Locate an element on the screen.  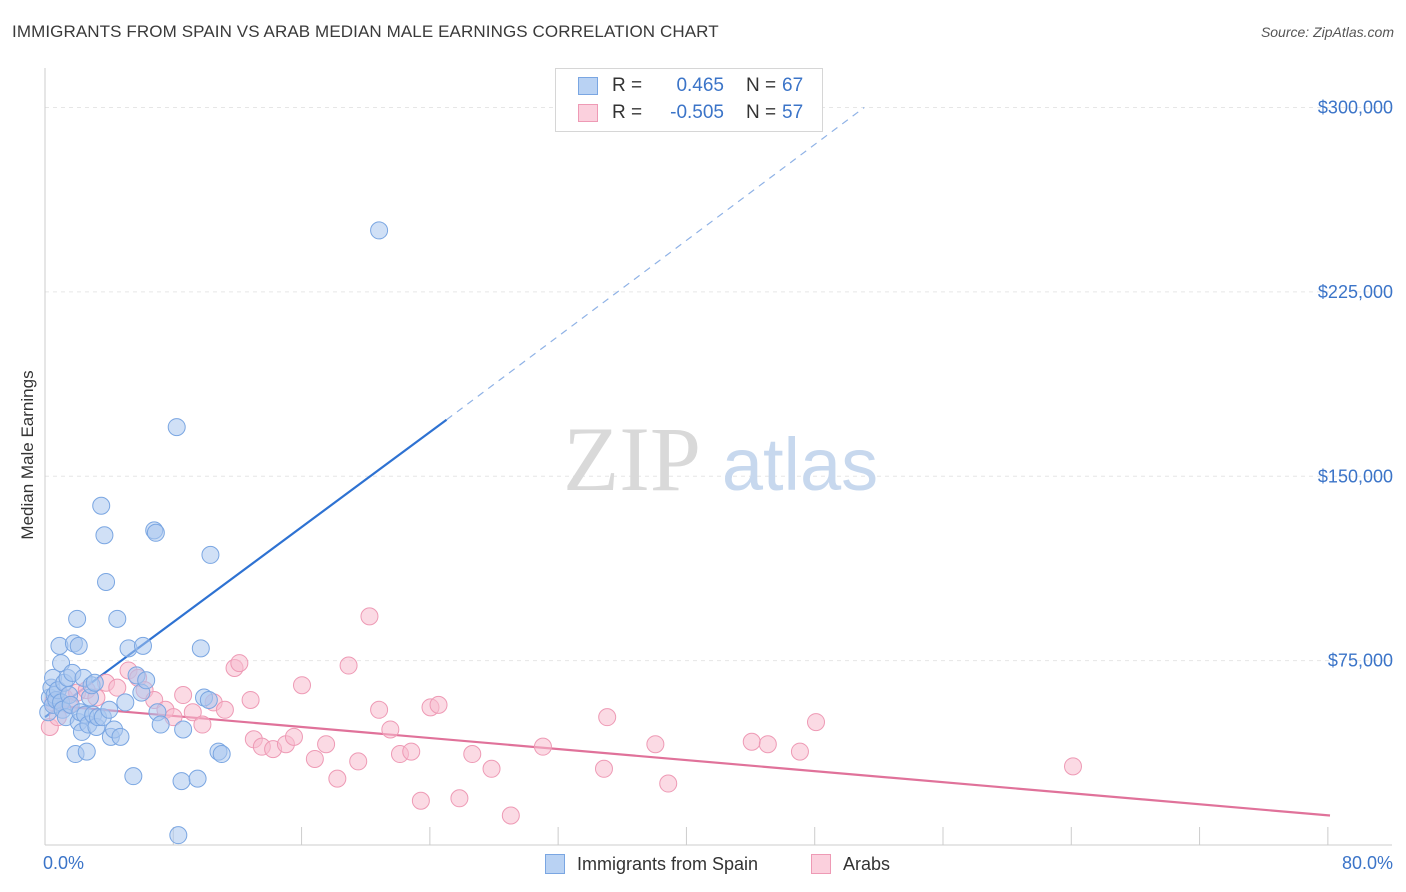
source-label: Source: ZipAtlas.com is located at coordinates (1327, 32).